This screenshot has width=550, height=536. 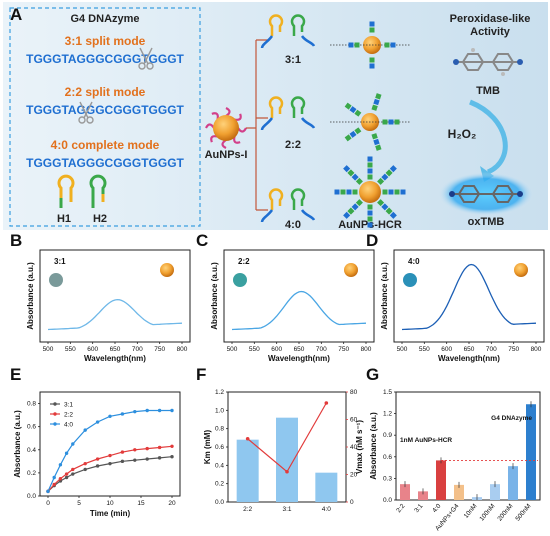 What do you see at coordinates (462, 134) in the screenshot?
I see `h2o2-label: H₂O₂` at bounding box center [462, 134].